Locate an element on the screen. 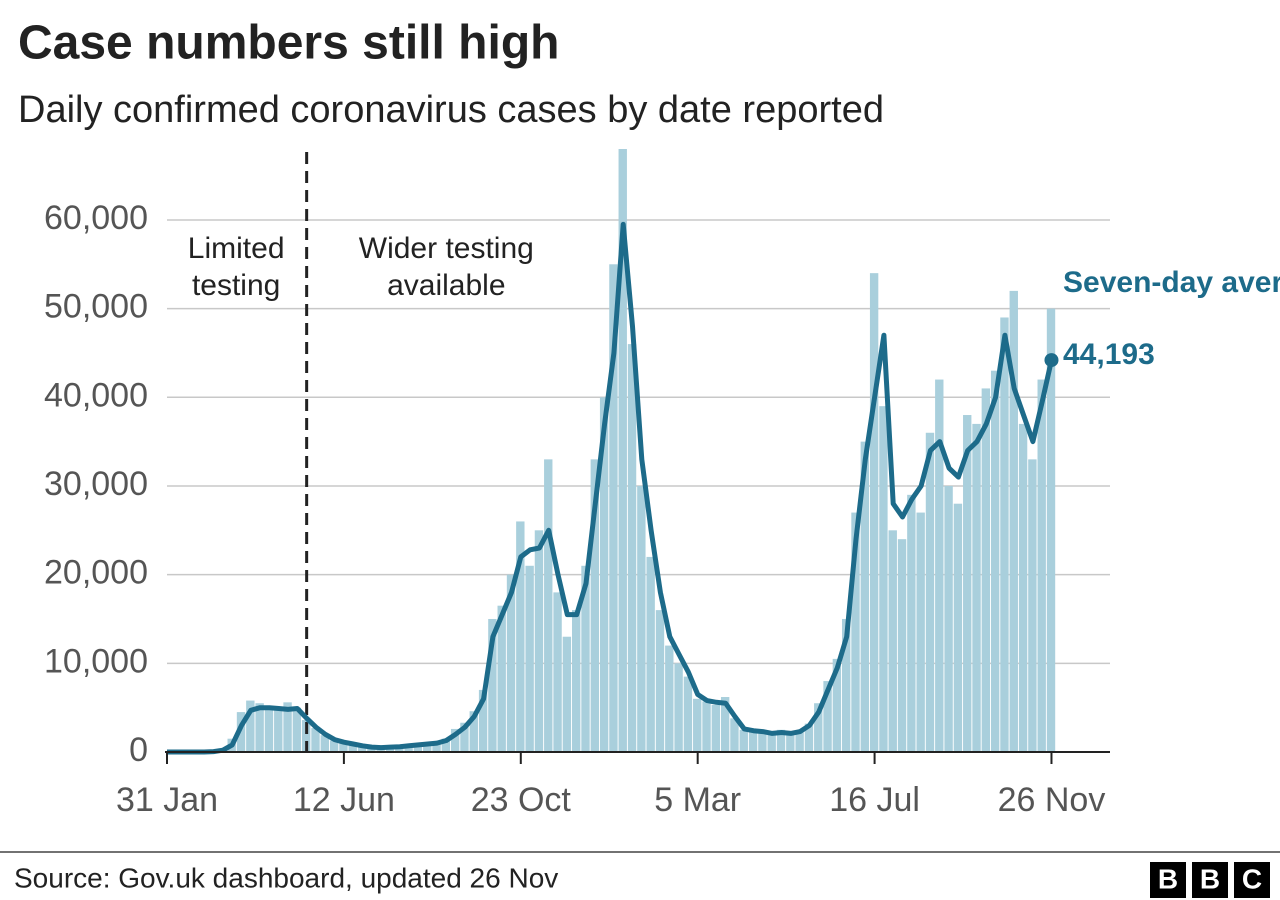 The width and height of the screenshot is (1280, 900). x-tick-label: 23 Oct is located at coordinates (521, 800).